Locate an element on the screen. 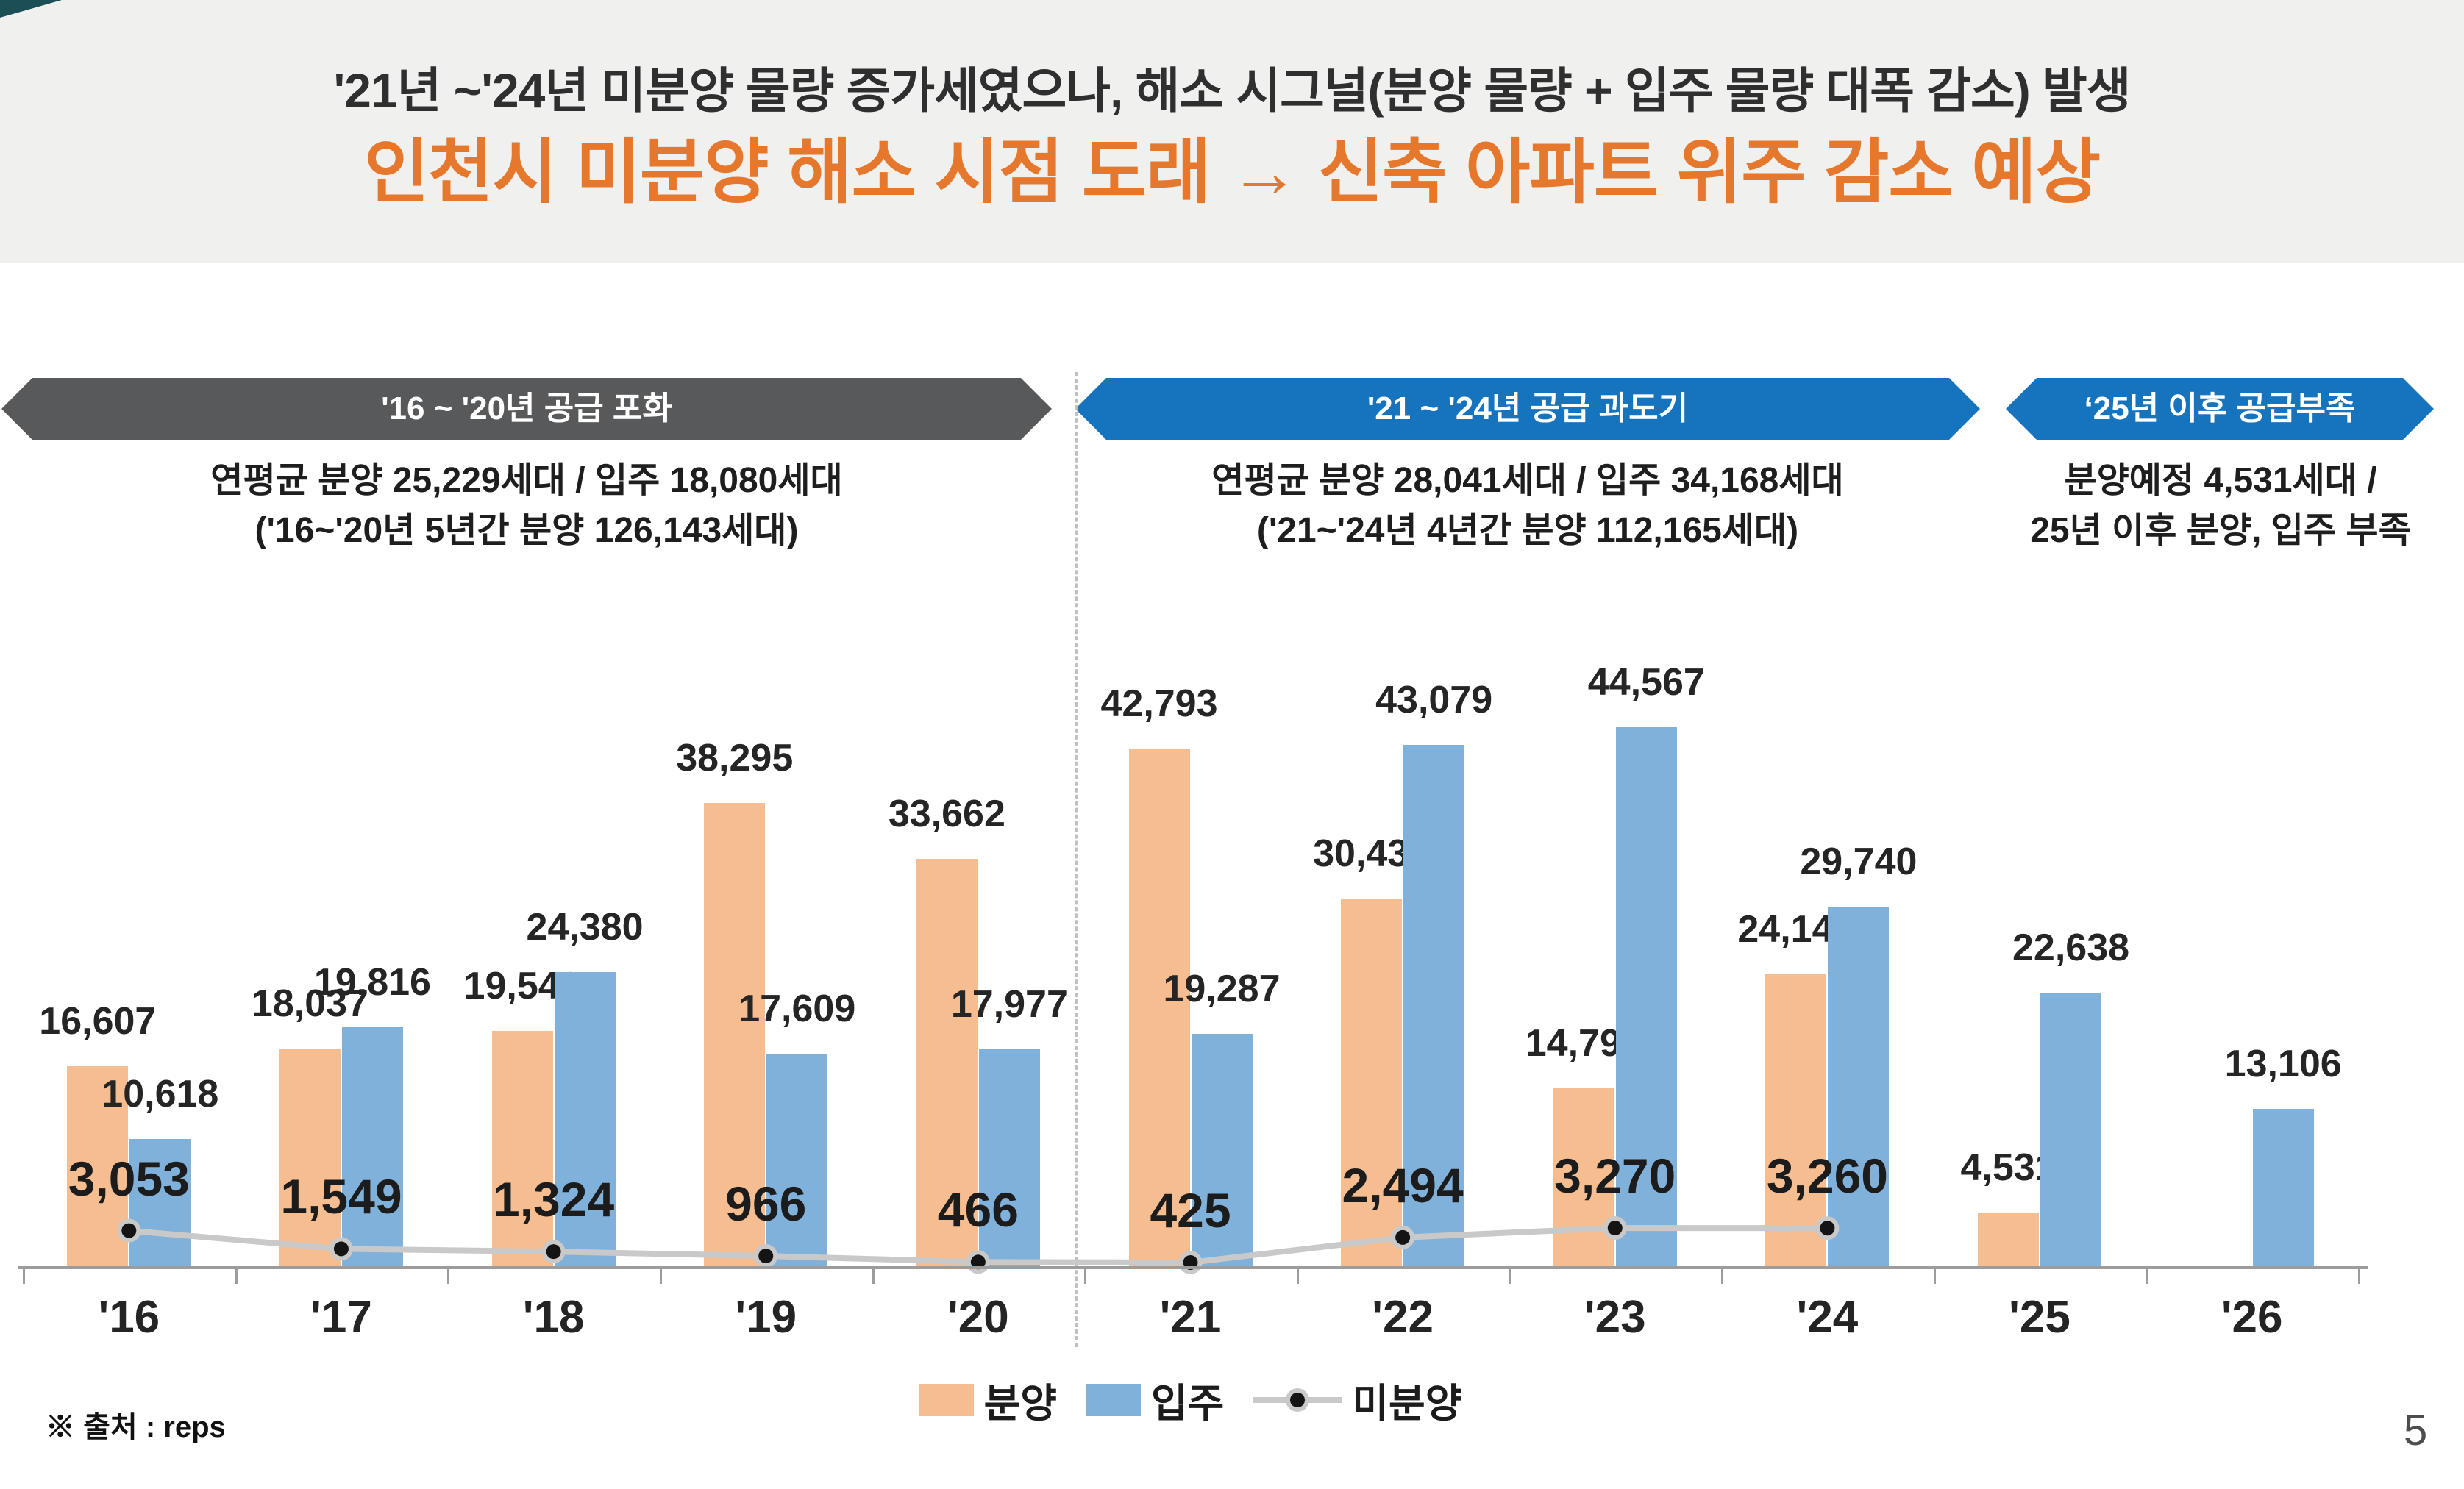 The image size is (2464, 1489). line-label-'21: 425 is located at coordinates (1190, 1210).